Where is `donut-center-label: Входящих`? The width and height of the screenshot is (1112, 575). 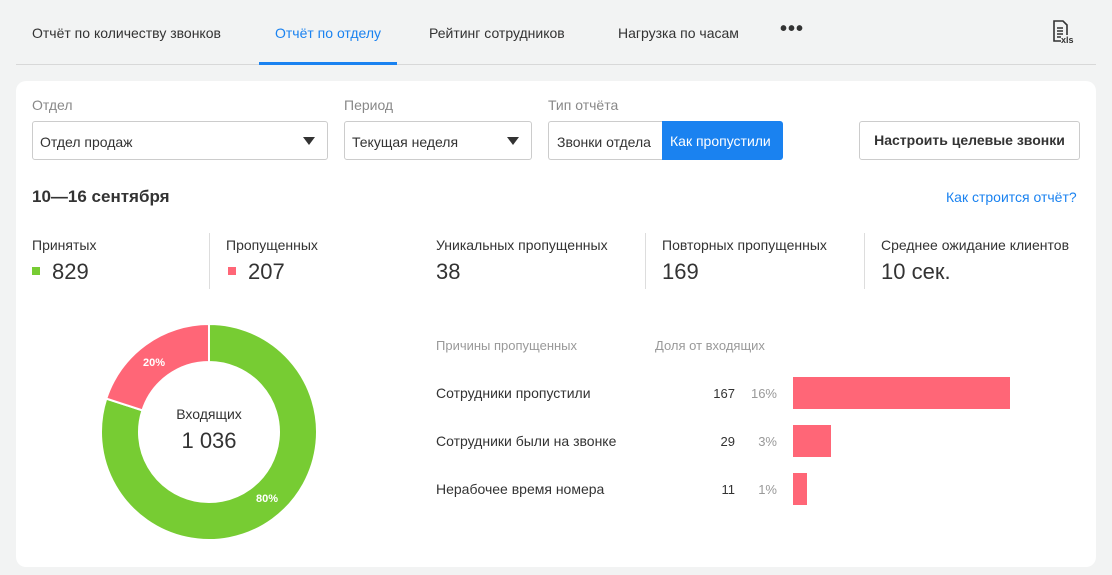
donut-center-label: Входящих is located at coordinates (209, 414).